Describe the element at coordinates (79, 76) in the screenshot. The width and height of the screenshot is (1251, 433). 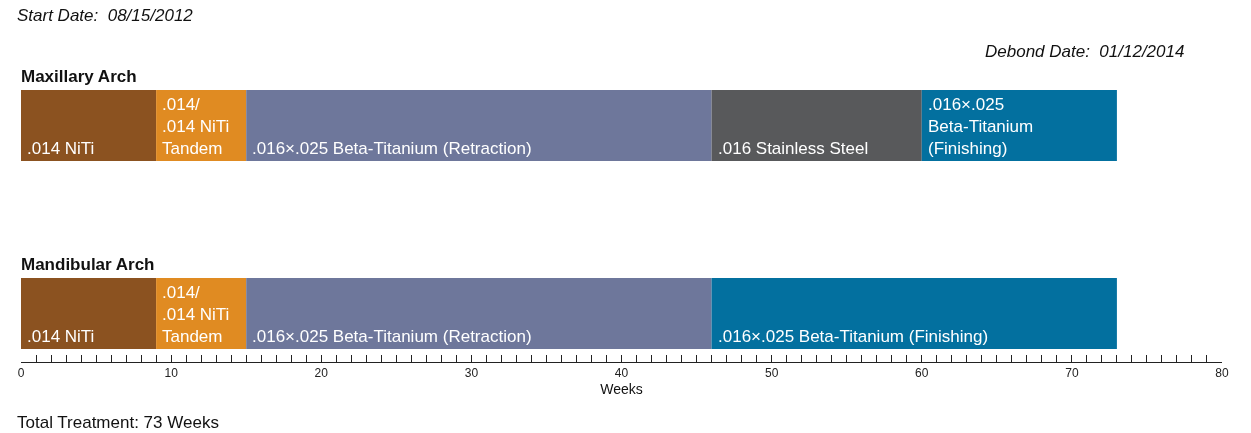
I see `y-tick-label: Maxillary Arch` at that location.